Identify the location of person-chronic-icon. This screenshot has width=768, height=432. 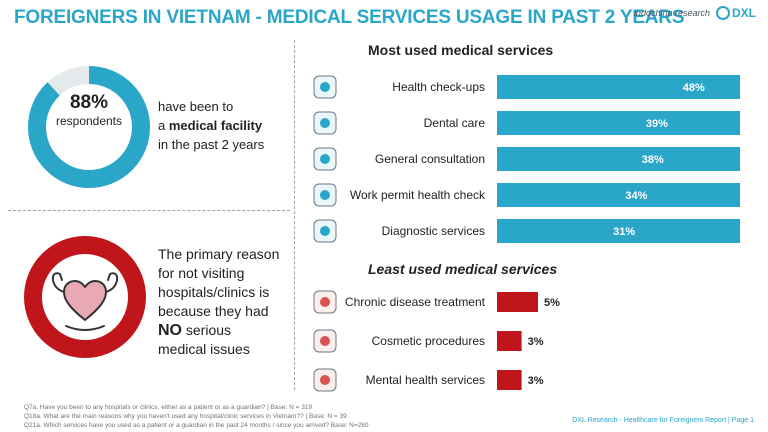
(325, 302).